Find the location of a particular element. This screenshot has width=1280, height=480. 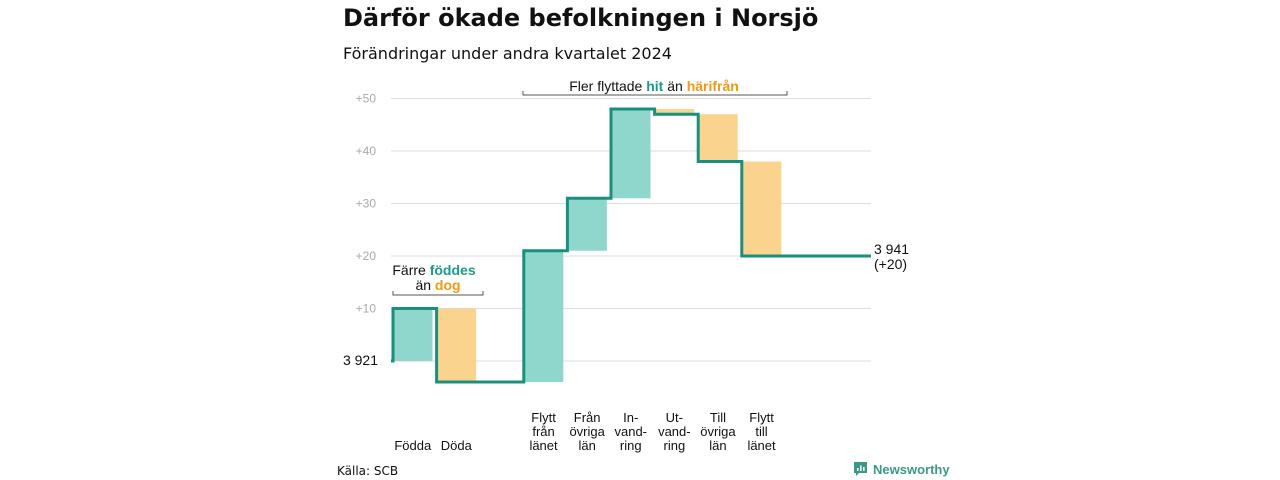

y-tick-label: +40 is located at coordinates (366, 151).